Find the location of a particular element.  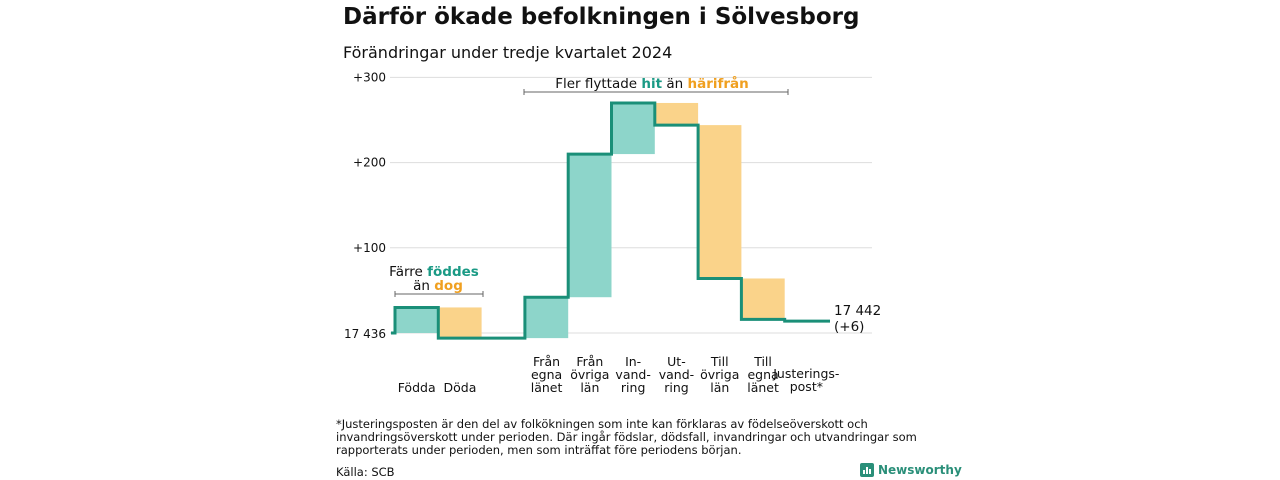

newsworthy-logo: Newsworthy is located at coordinates (911, 470).